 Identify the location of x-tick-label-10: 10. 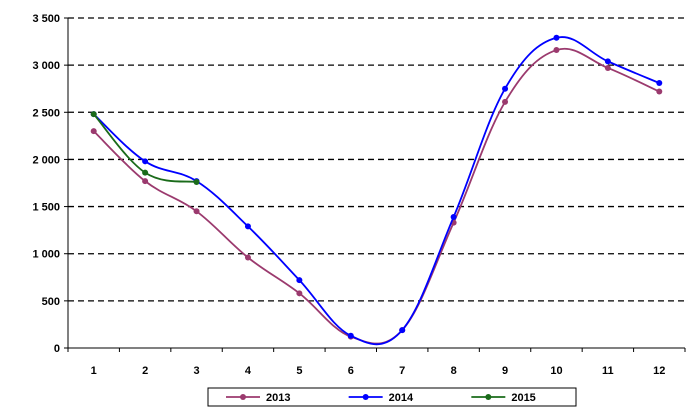
(556, 371).